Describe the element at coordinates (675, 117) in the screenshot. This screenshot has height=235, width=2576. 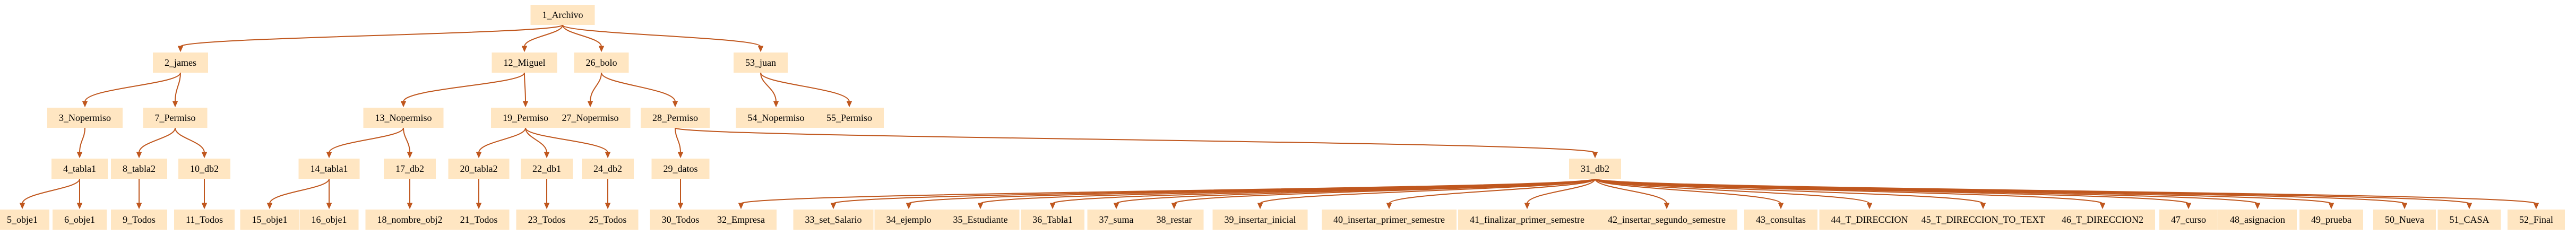
I see `node-label: 28_Permiso` at that location.